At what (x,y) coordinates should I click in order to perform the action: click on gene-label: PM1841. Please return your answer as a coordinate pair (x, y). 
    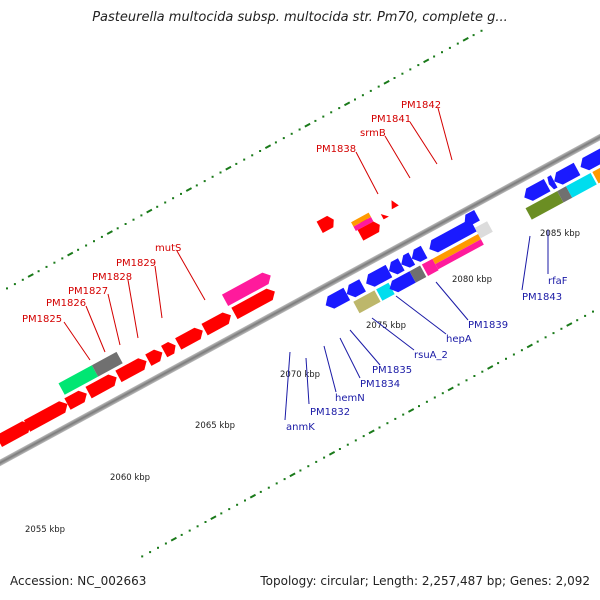
    Looking at the image, I should click on (391, 119).